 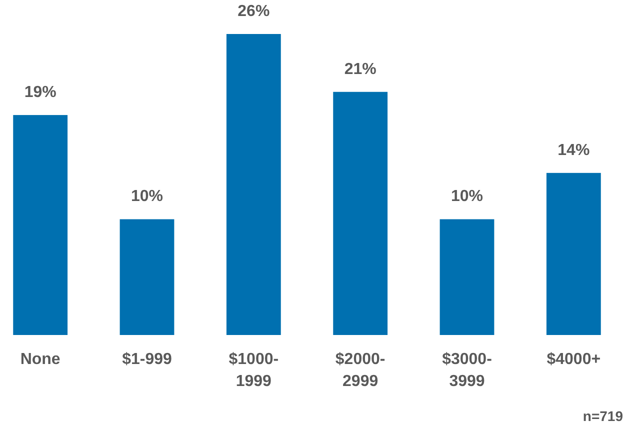 I want to click on text: n=719, so click(x=603, y=416).